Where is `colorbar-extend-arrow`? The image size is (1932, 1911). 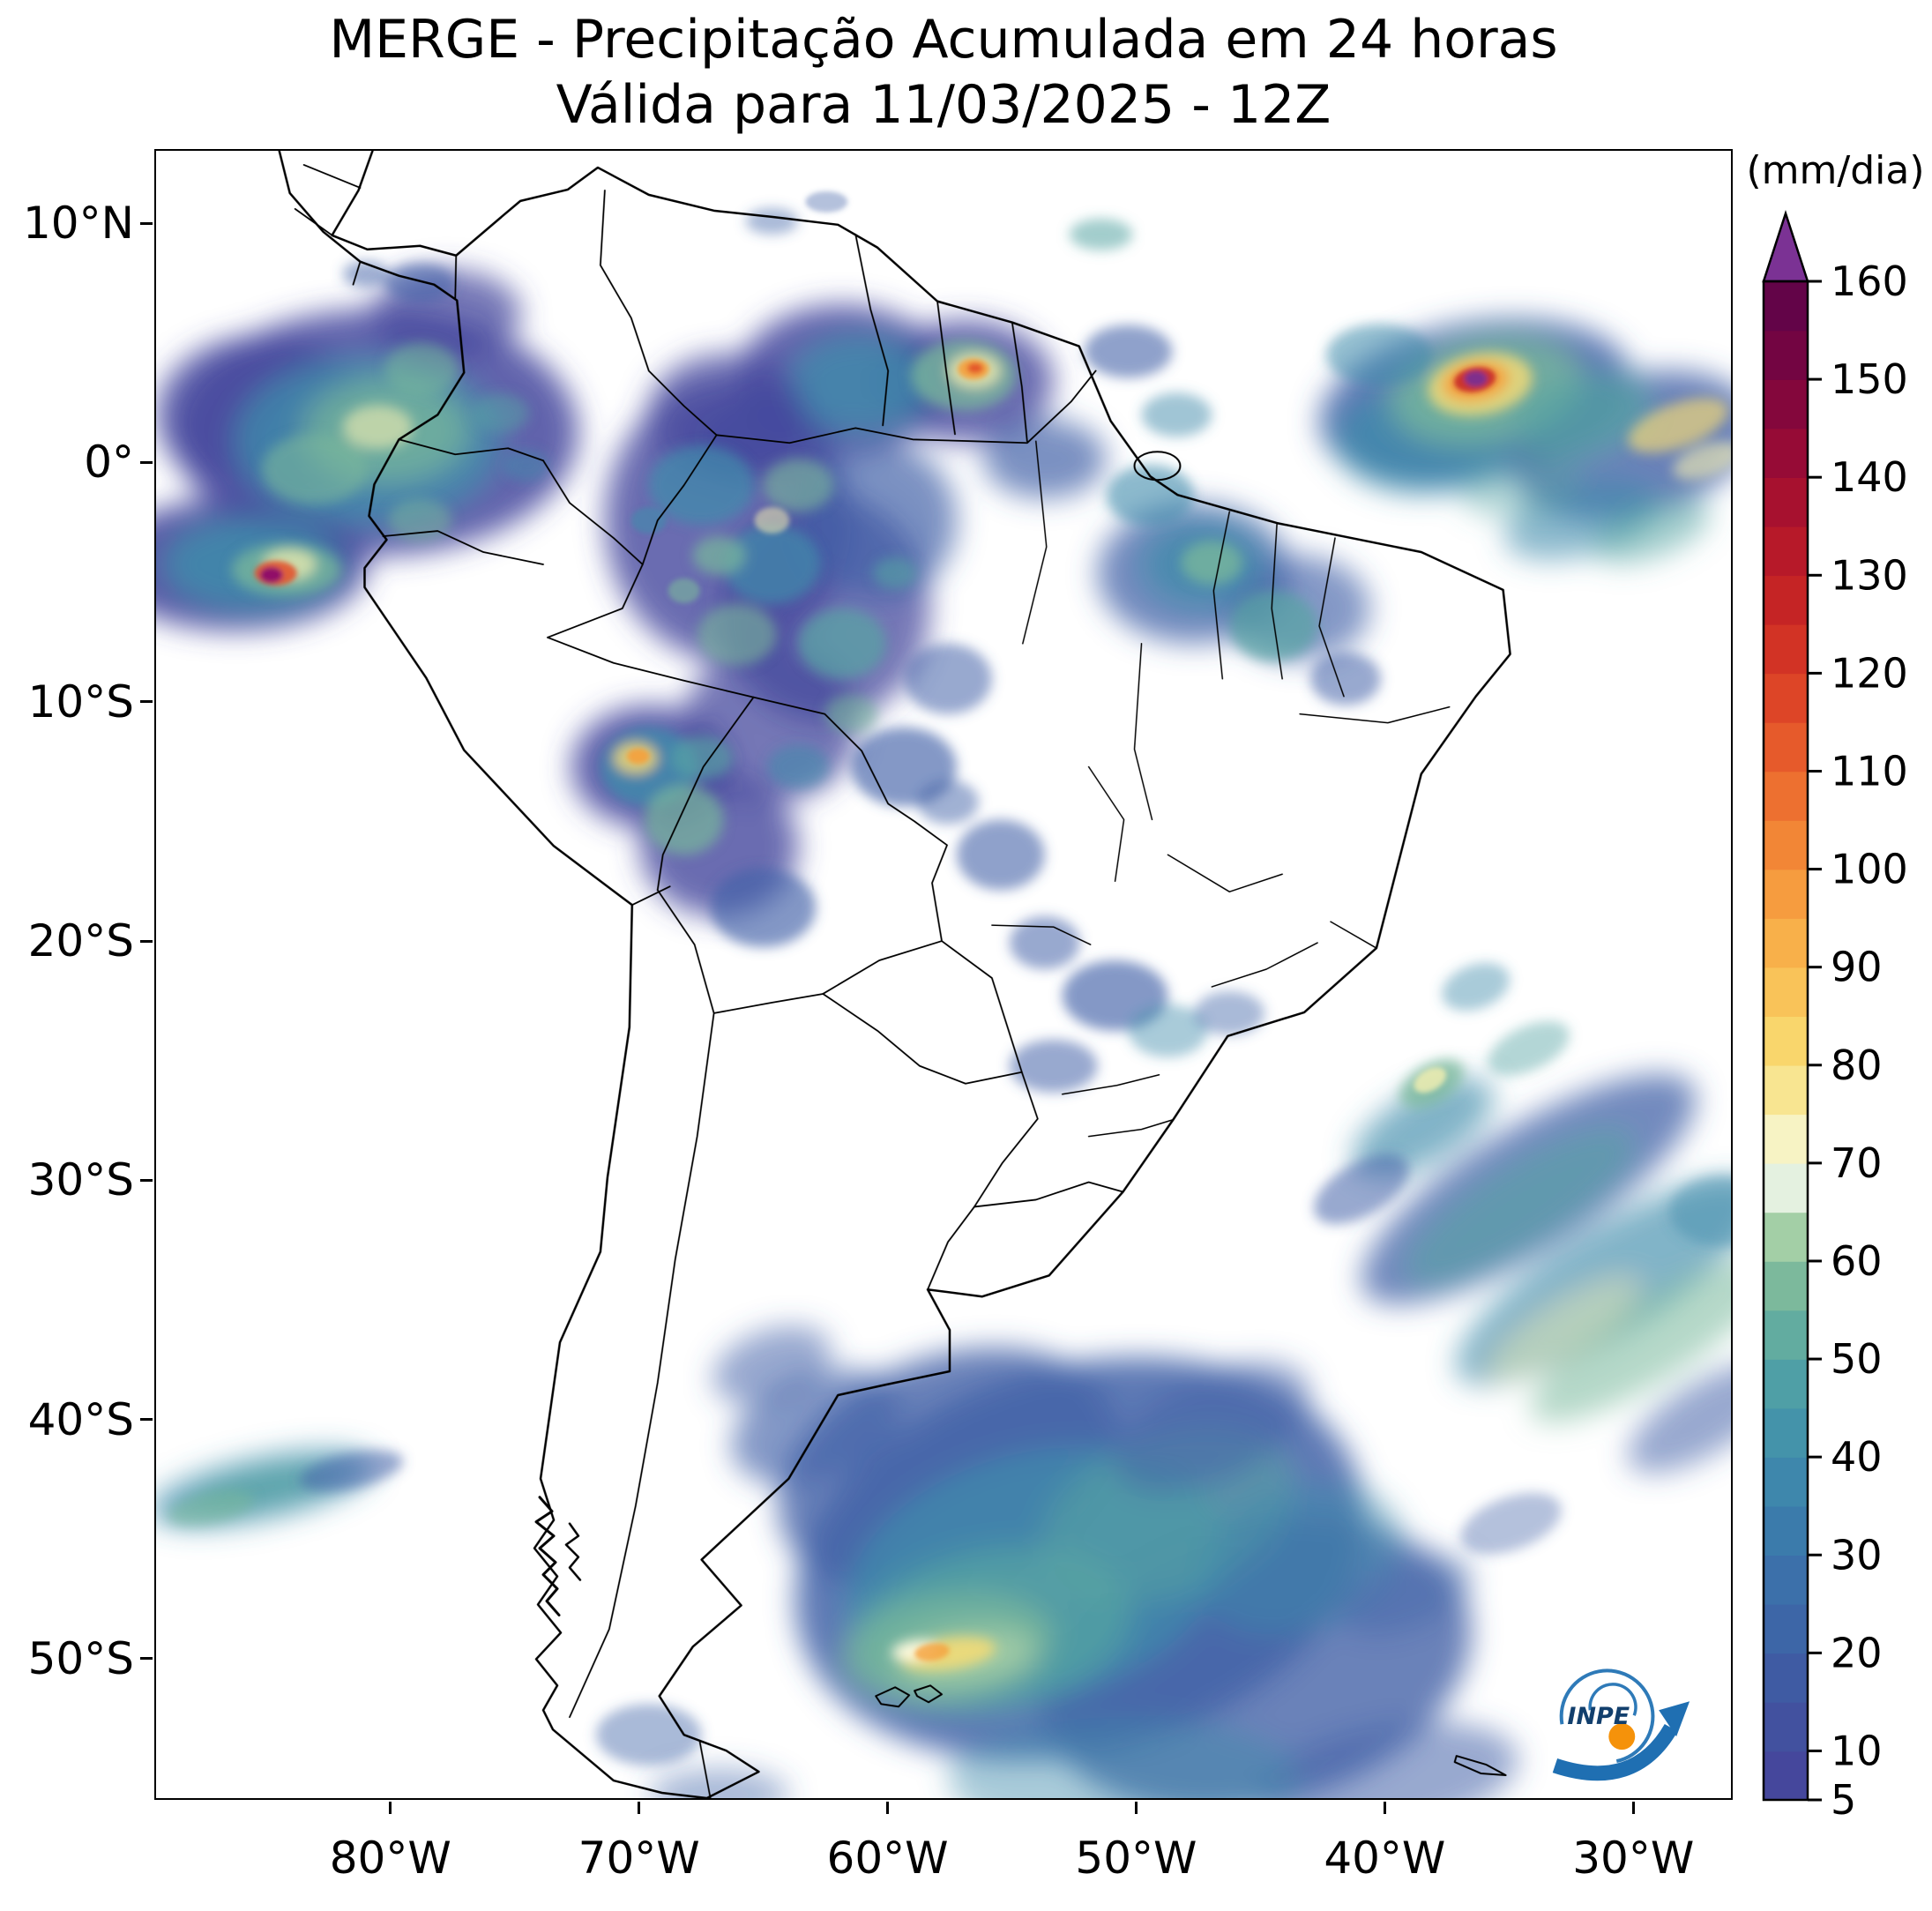
colorbar-extend-arrow is located at coordinates (1785, 246).